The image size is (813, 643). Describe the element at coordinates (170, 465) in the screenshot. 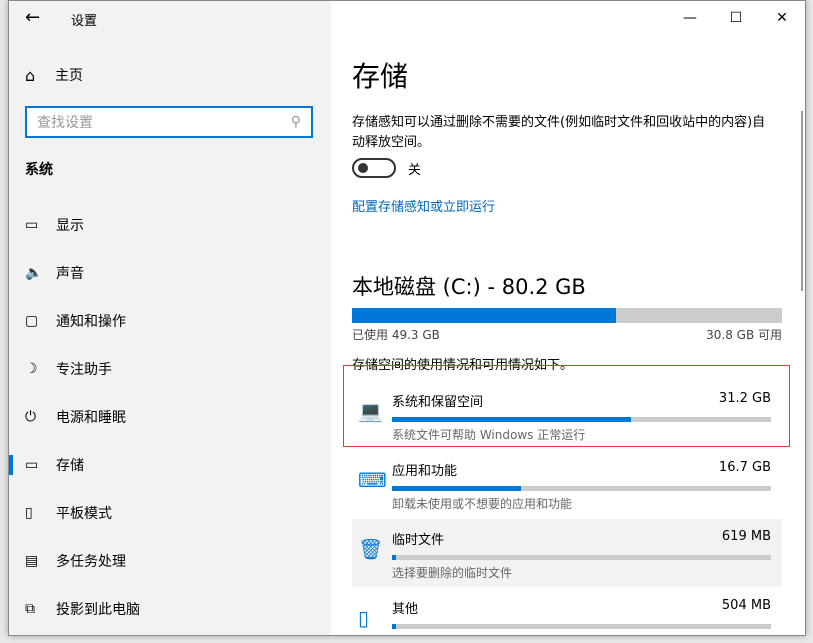

I see `sidebar-item-storage: ▭ 存储` at that location.